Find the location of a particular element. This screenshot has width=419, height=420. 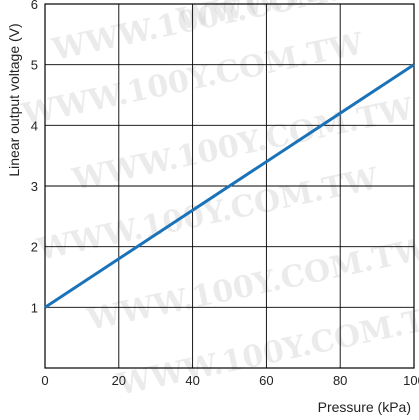

x-axis-label: Pressure (kPa) is located at coordinates (364, 407).